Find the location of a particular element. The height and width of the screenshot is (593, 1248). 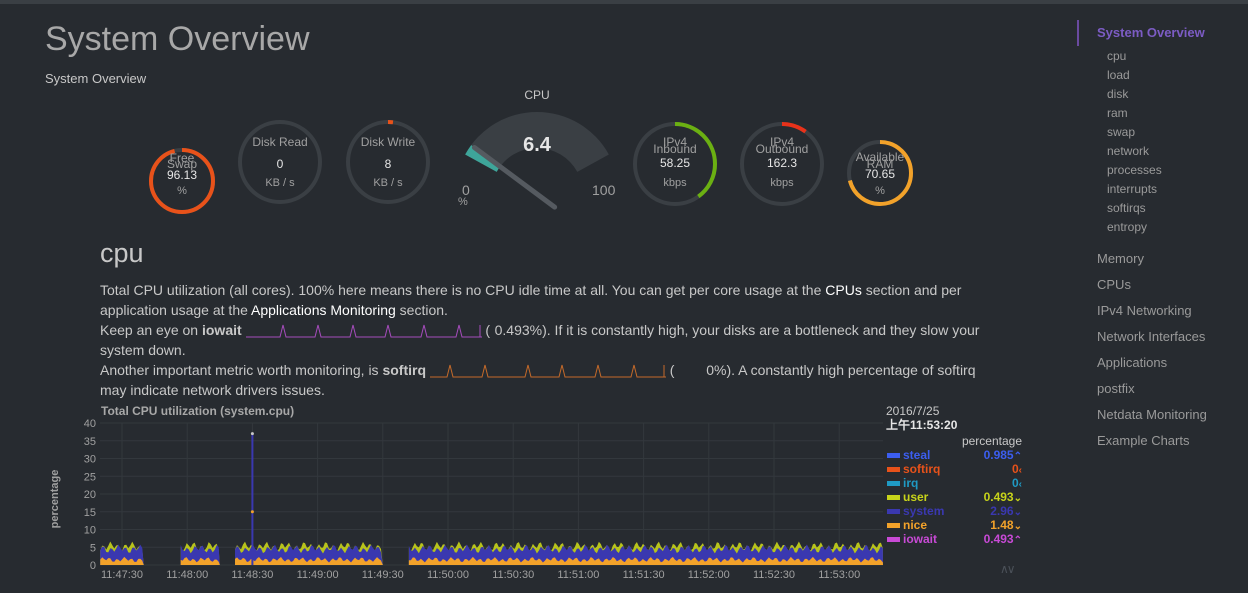

softirq-sparkline is located at coordinates (547, 371).